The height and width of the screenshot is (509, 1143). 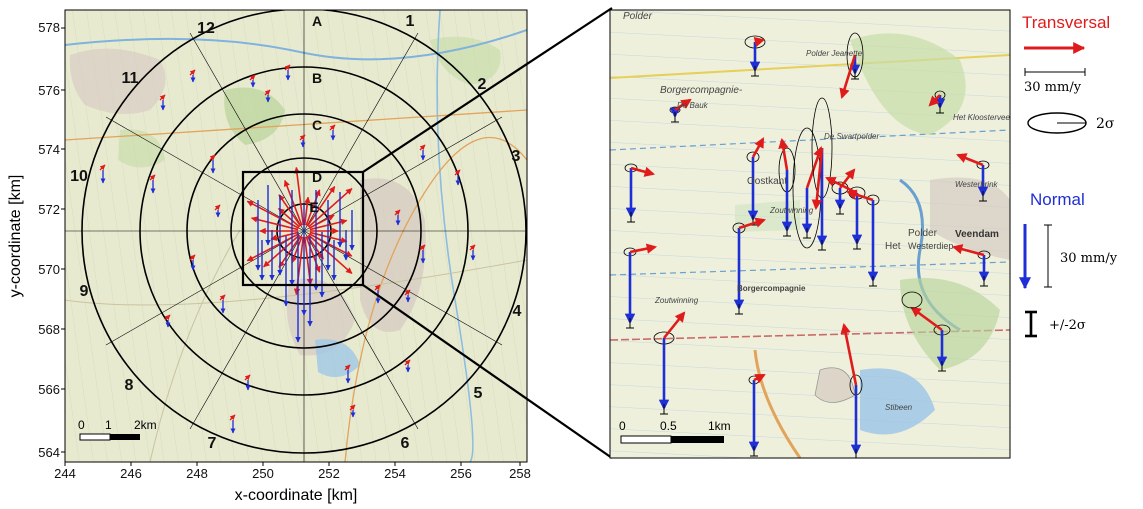 What do you see at coordinates (131, 473) in the screenshot?
I see `x-tick: 246` at bounding box center [131, 473].